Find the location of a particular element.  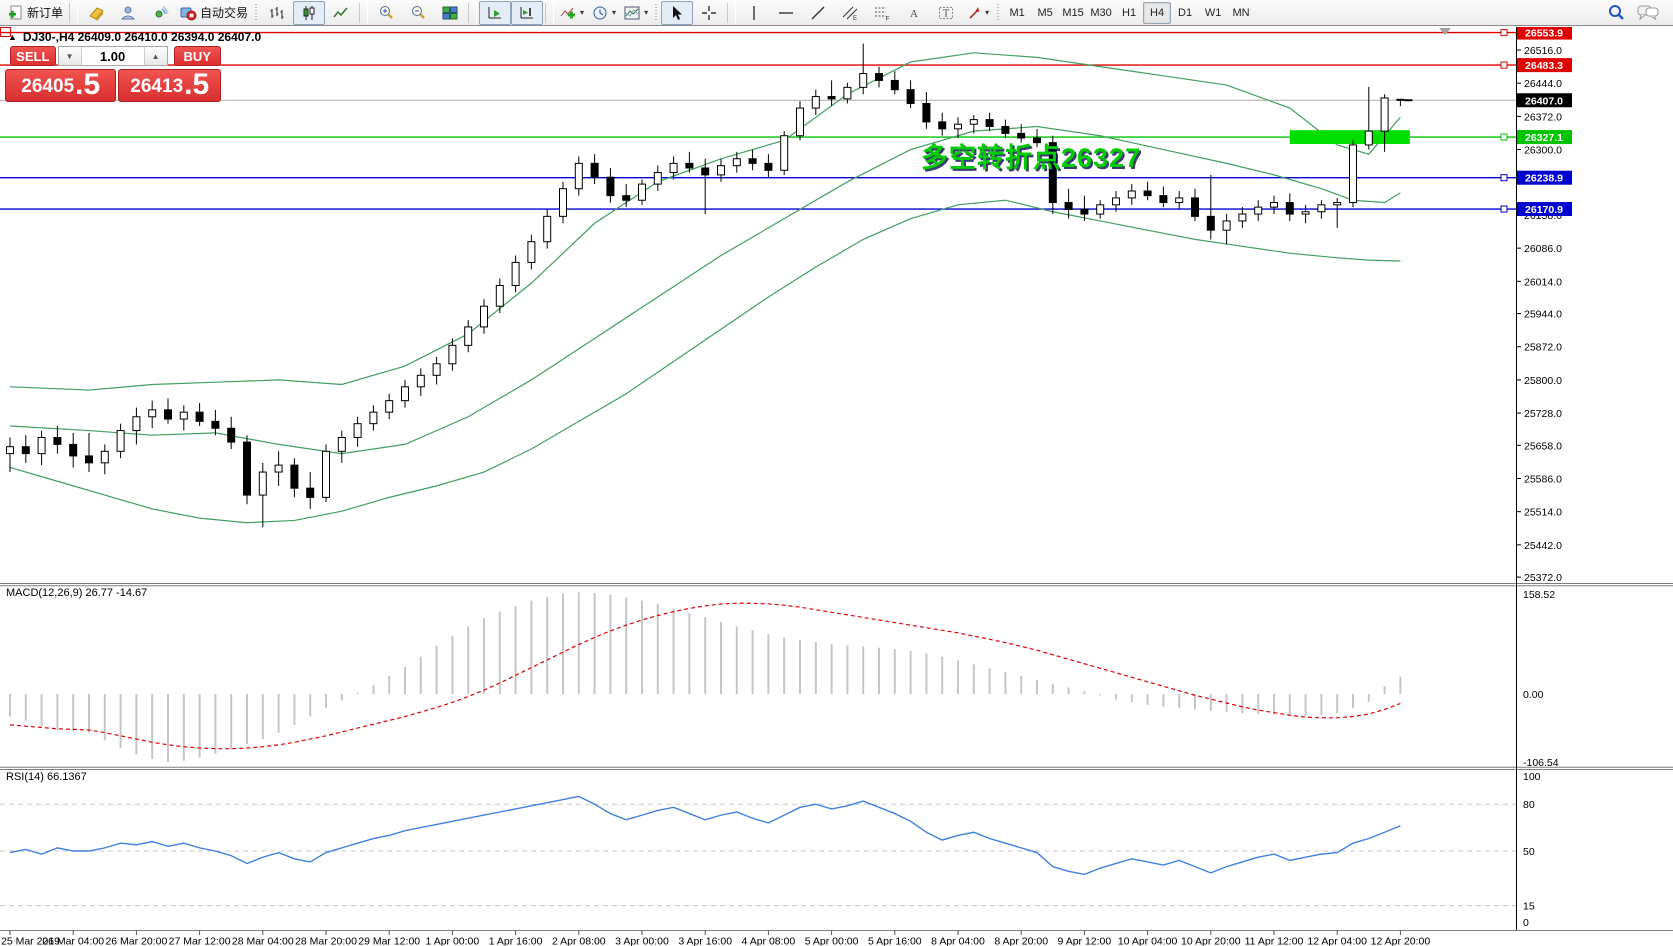

chat-icon is located at coordinates (1648, 13).